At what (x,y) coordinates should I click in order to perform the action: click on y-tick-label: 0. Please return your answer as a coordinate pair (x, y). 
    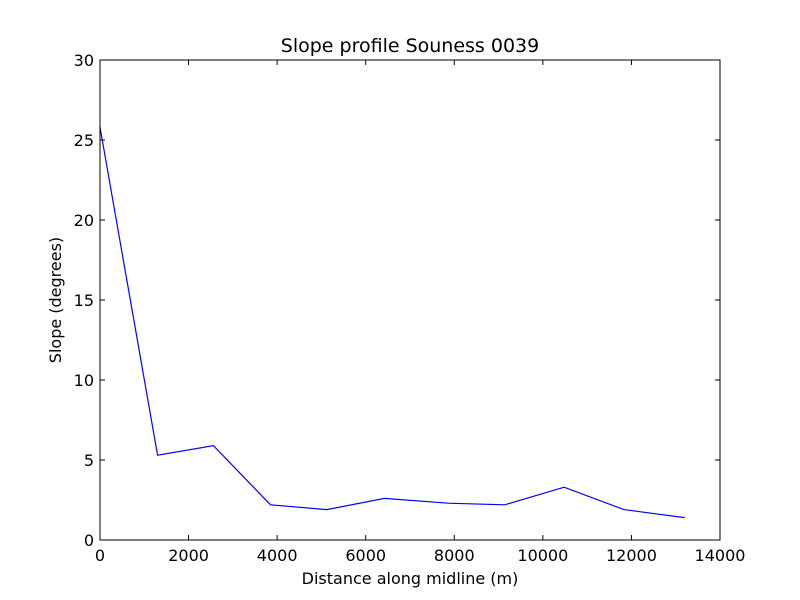
    Looking at the image, I should click on (89, 540).